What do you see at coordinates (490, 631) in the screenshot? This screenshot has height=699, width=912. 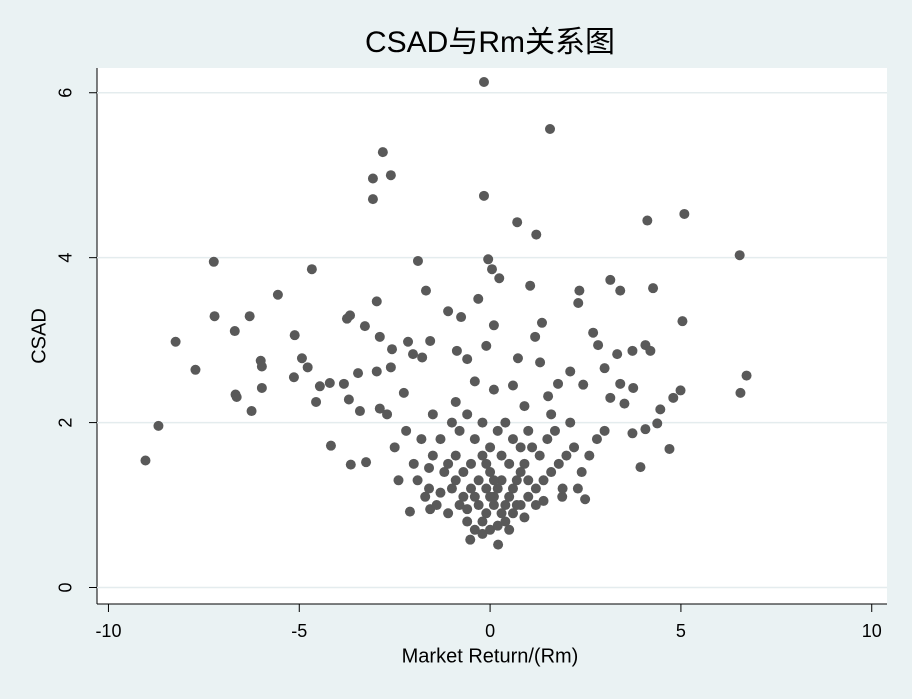 I see `x-tick-label: 0` at bounding box center [490, 631].